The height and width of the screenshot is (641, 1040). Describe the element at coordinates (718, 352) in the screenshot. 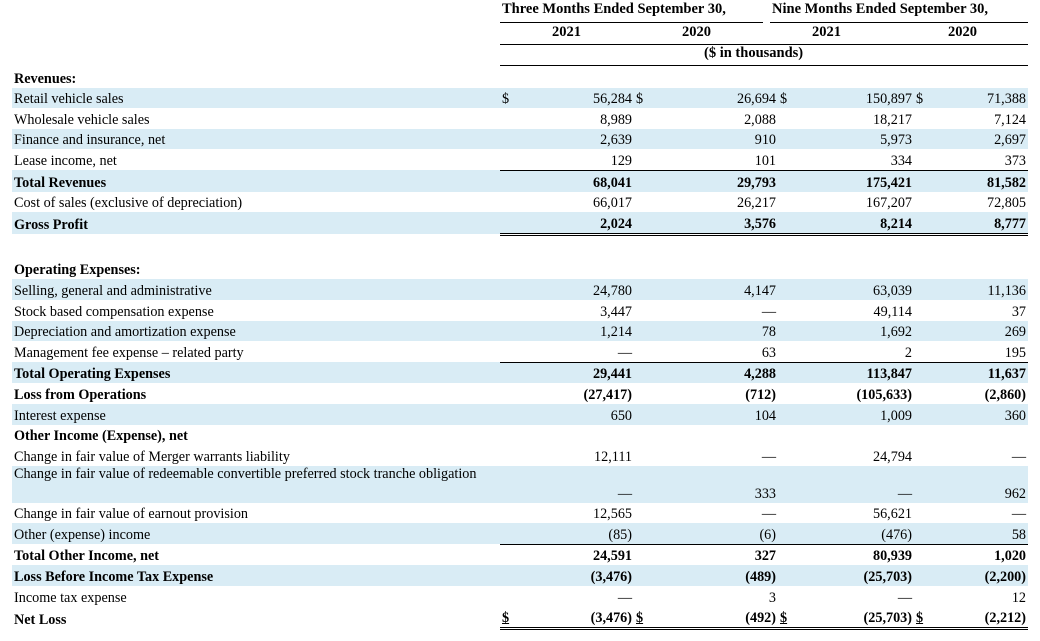

I see `value-cell: 63` at that location.